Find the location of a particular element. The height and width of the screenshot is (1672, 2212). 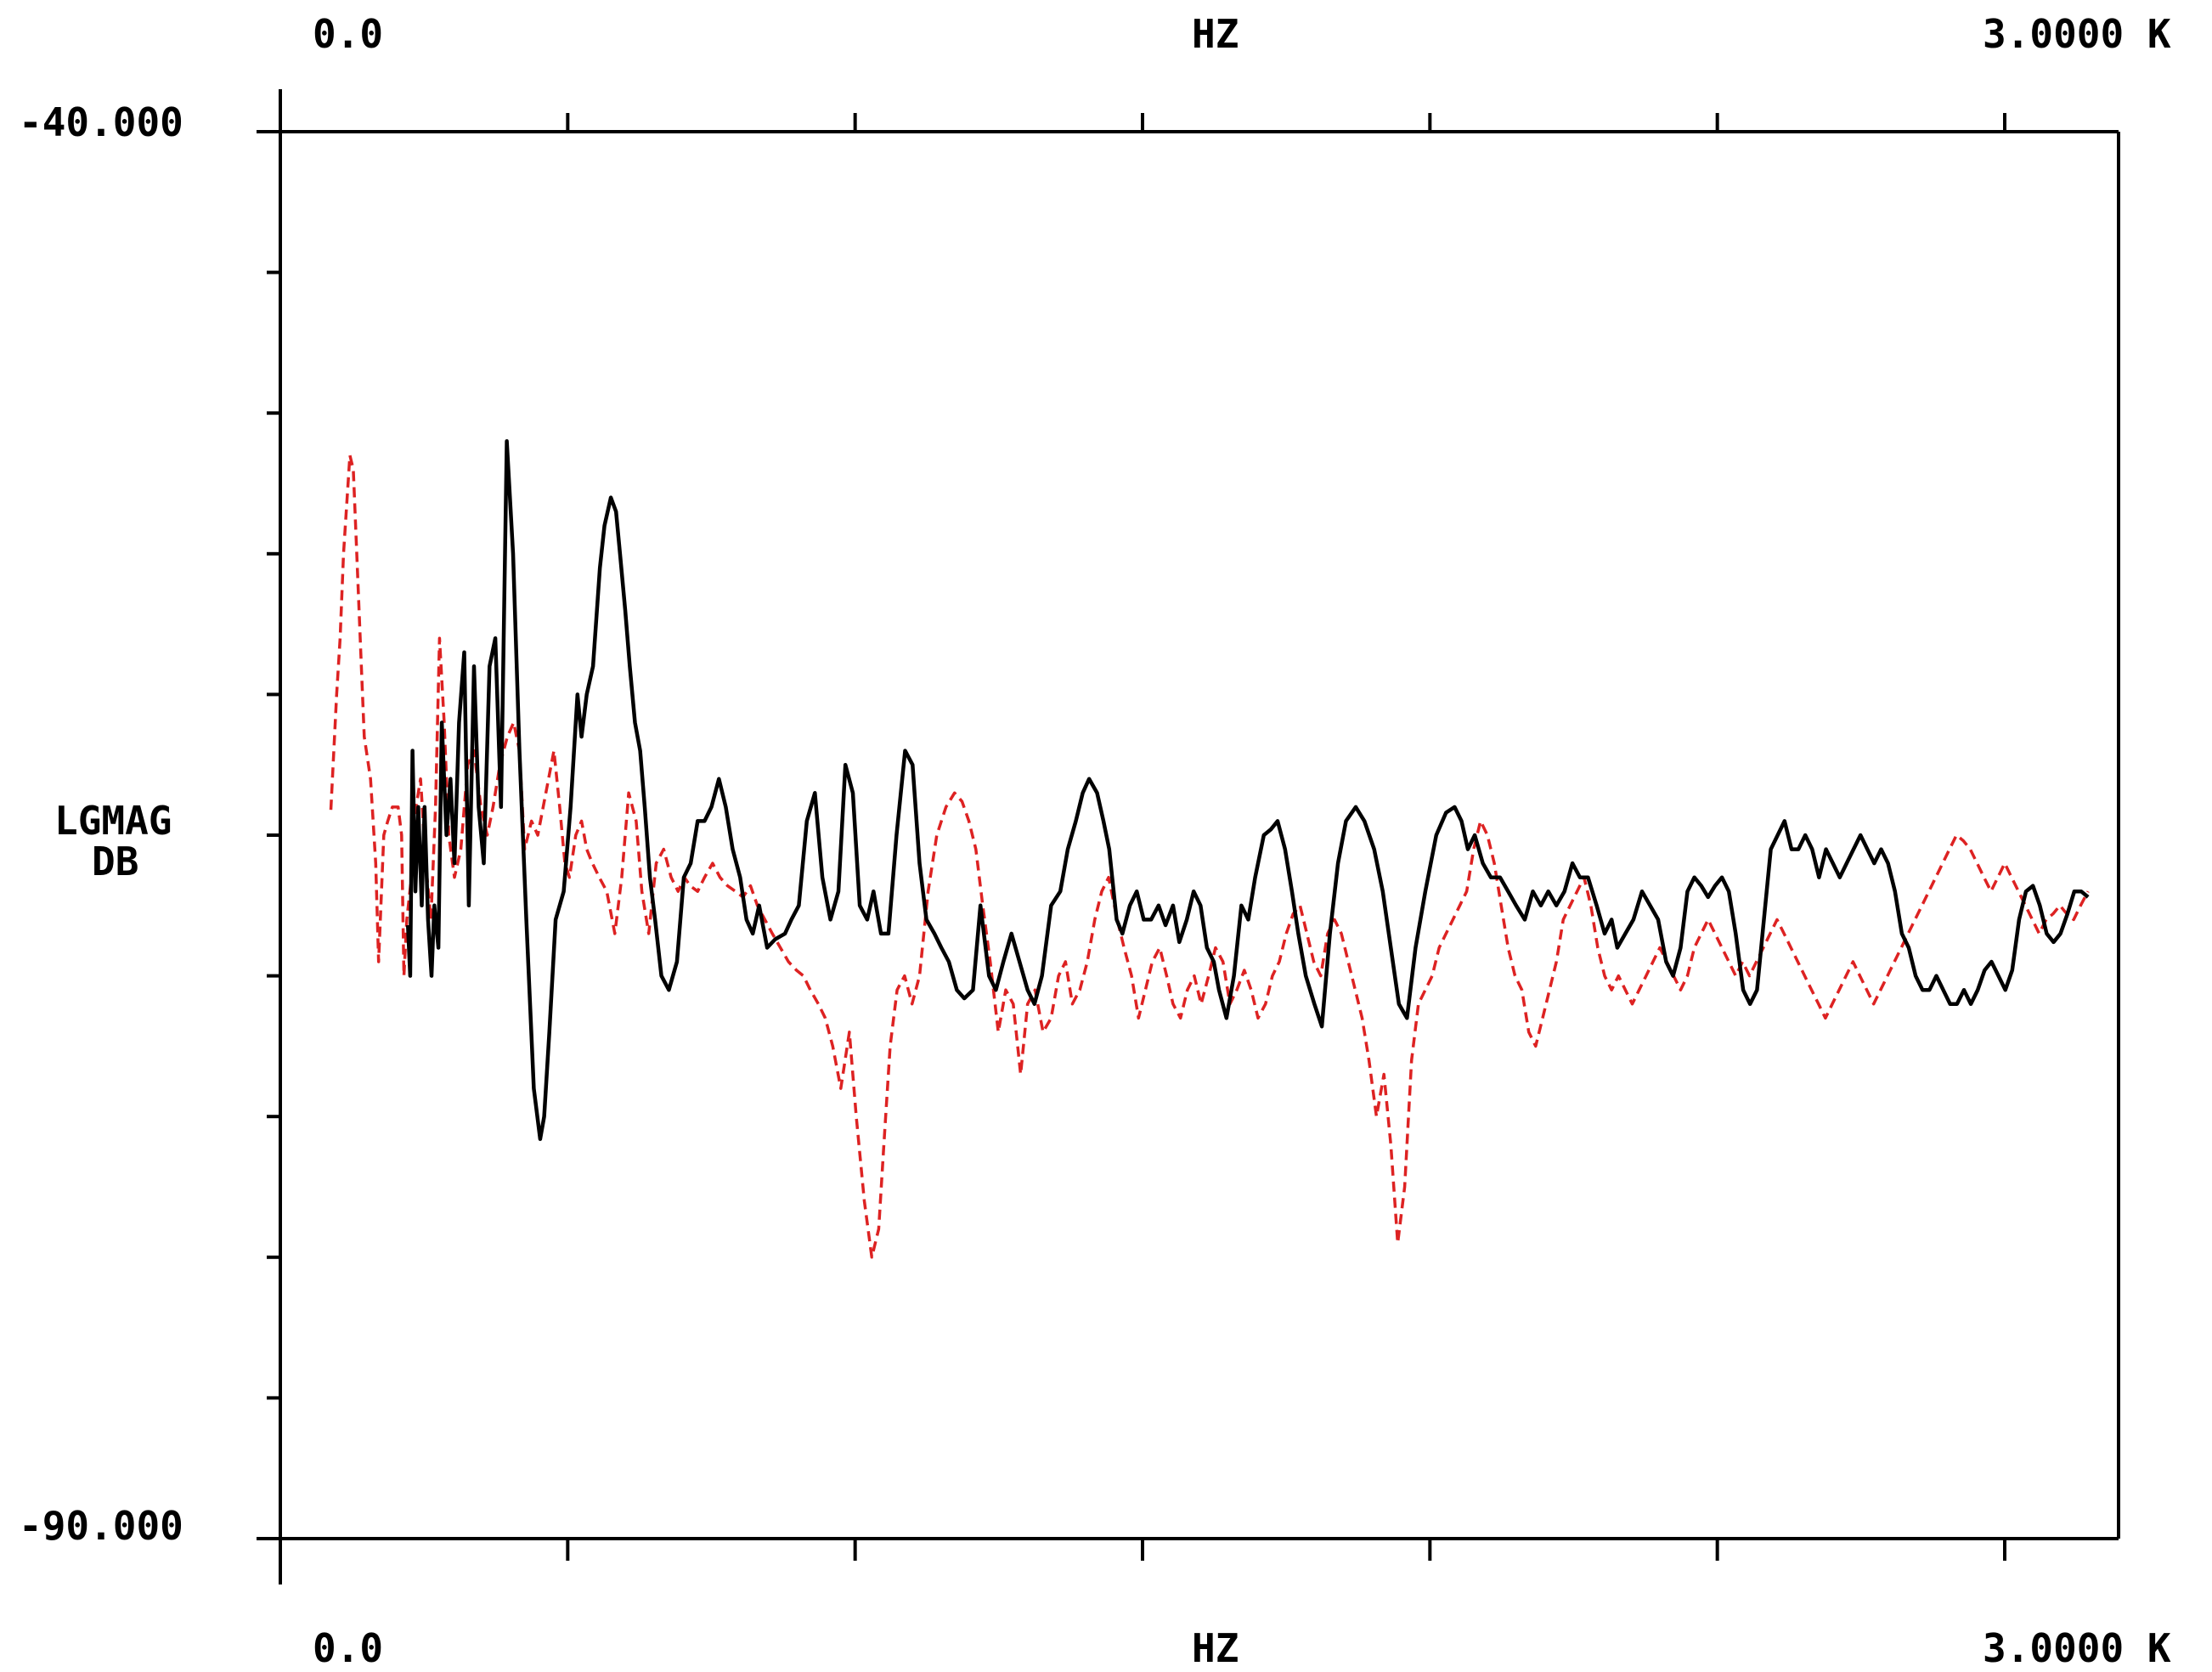

bottom-x-start-label: 0.0 is located at coordinates (348, 1648).